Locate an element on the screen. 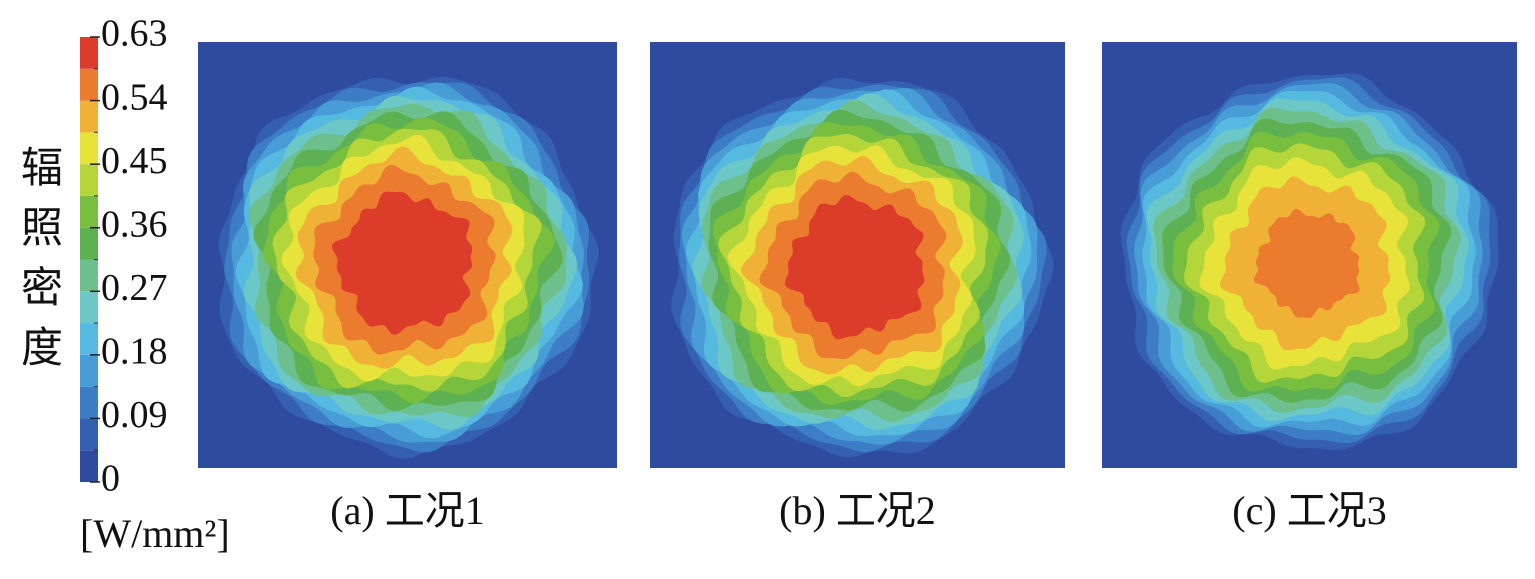  colorbar-tick-label: 0.27 is located at coordinates (134, 288).